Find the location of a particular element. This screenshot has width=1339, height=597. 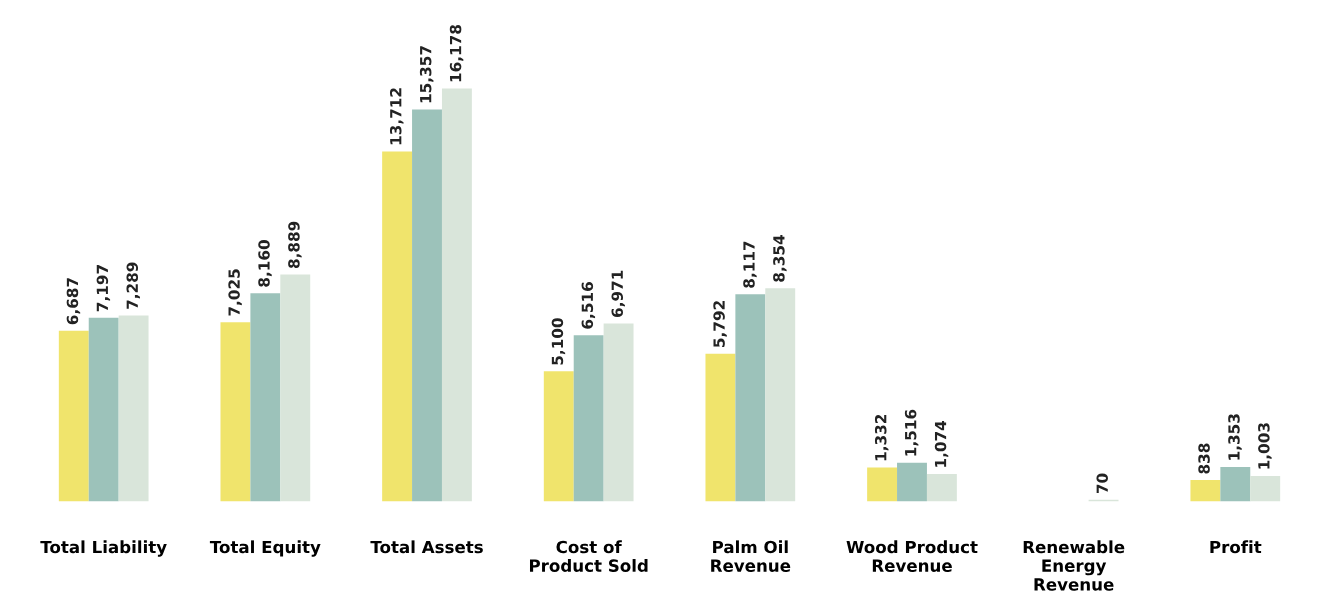

x-tick-label: Wood Product Revenue is located at coordinates (912, 556).